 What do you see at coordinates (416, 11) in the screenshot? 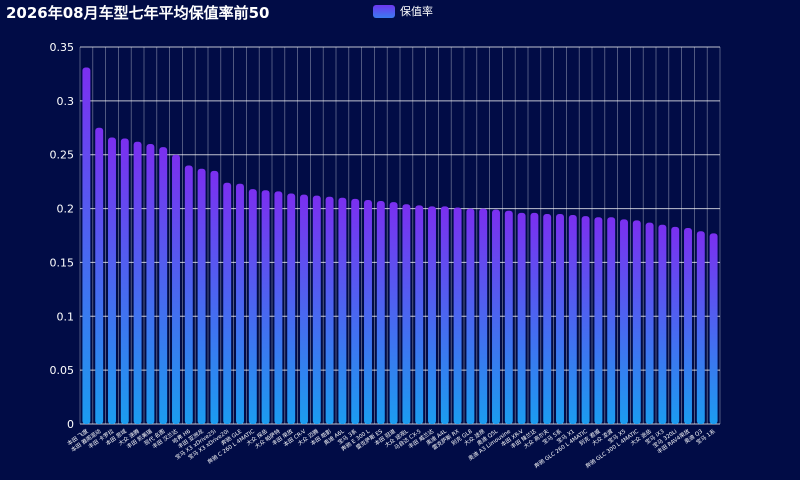
I see `legend-label: 保值率` at bounding box center [416, 11].